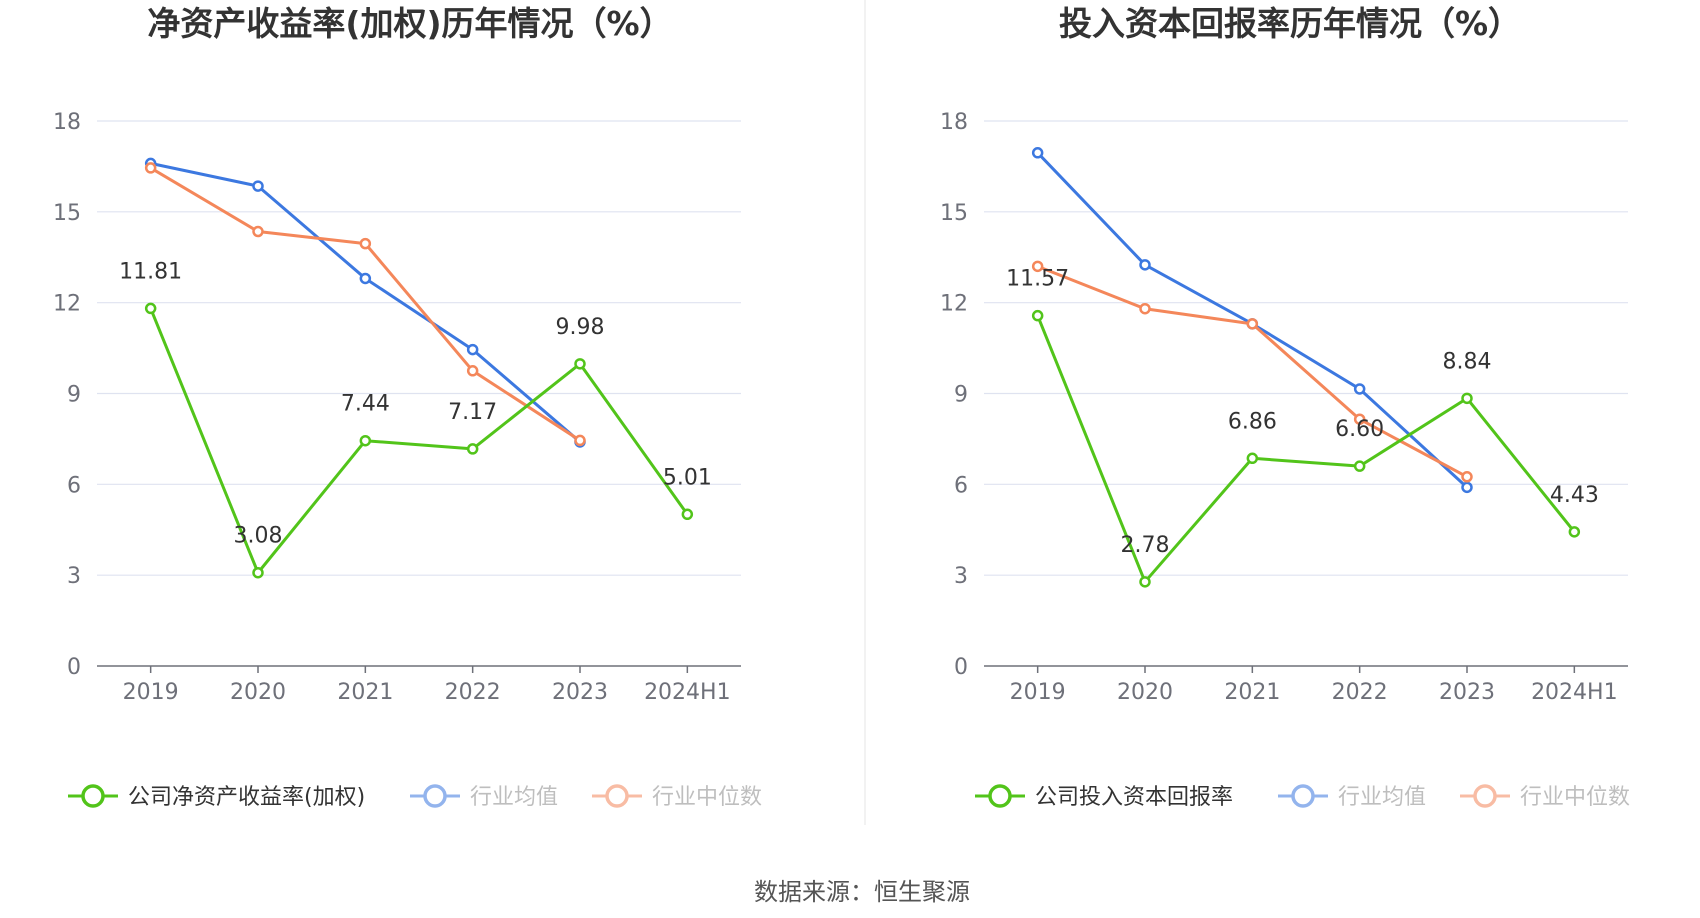 This screenshot has width=1700, height=918. I want to click on data-label: 5.01, so click(687, 477).